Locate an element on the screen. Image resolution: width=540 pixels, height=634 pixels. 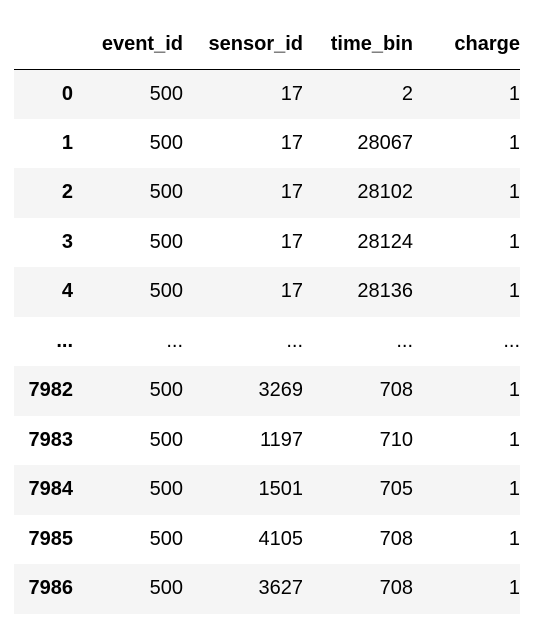
row-index: 1 is located at coordinates (67, 142).